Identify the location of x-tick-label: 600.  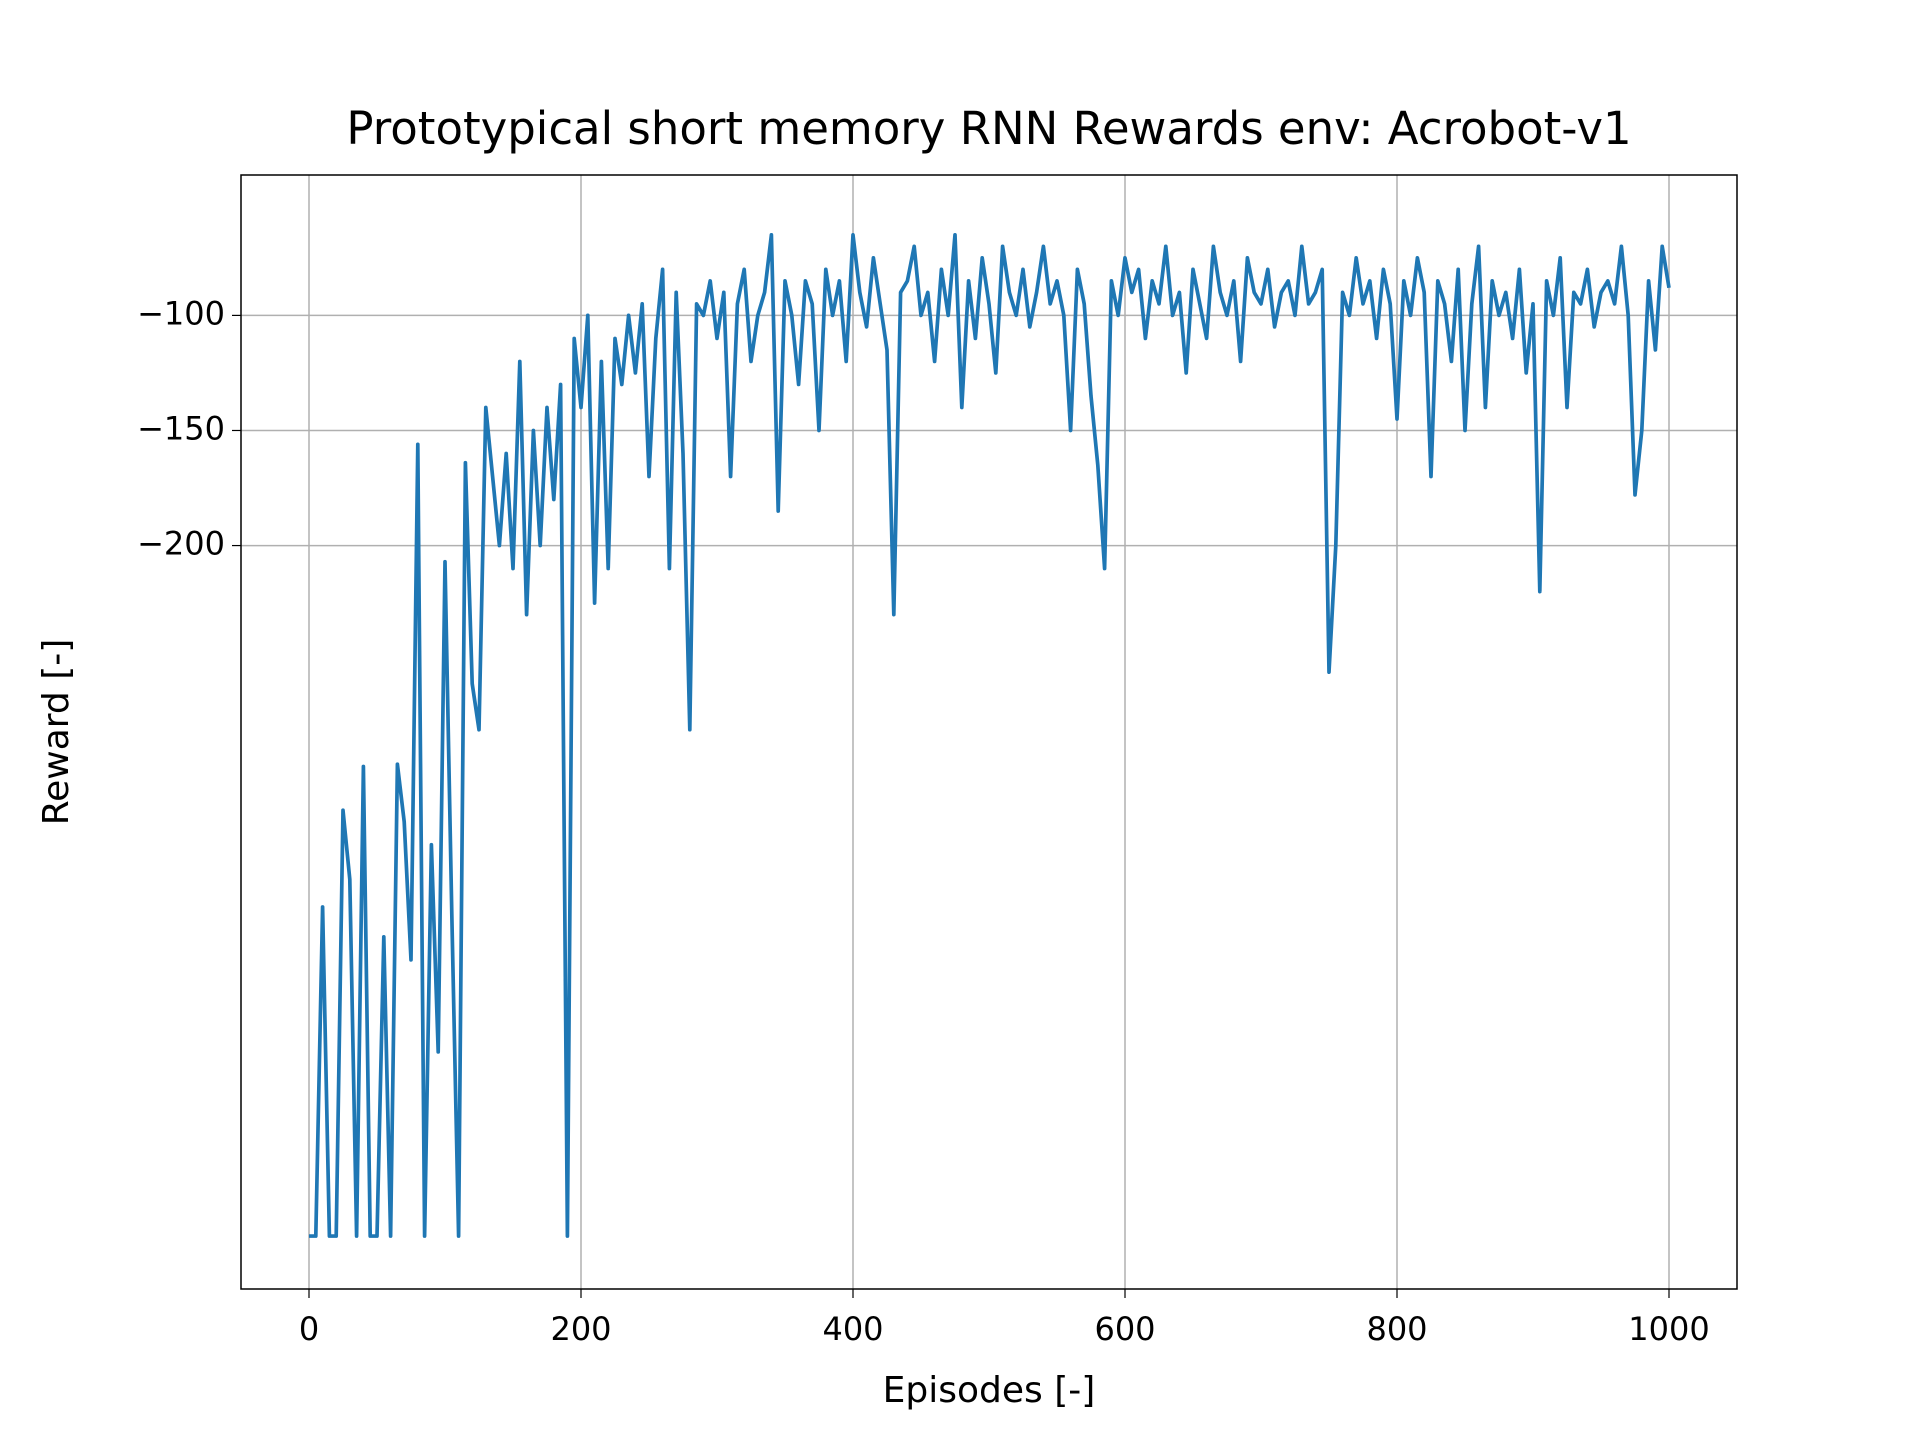
(1124, 1329).